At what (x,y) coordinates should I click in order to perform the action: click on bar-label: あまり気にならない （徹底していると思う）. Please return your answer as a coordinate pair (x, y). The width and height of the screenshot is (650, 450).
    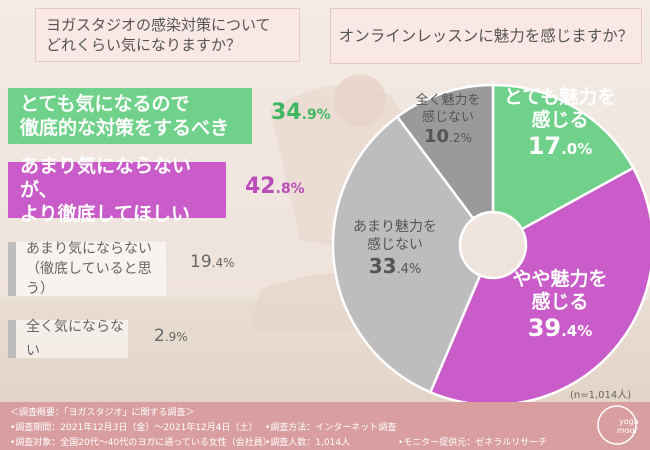
    Looking at the image, I should click on (89, 269).